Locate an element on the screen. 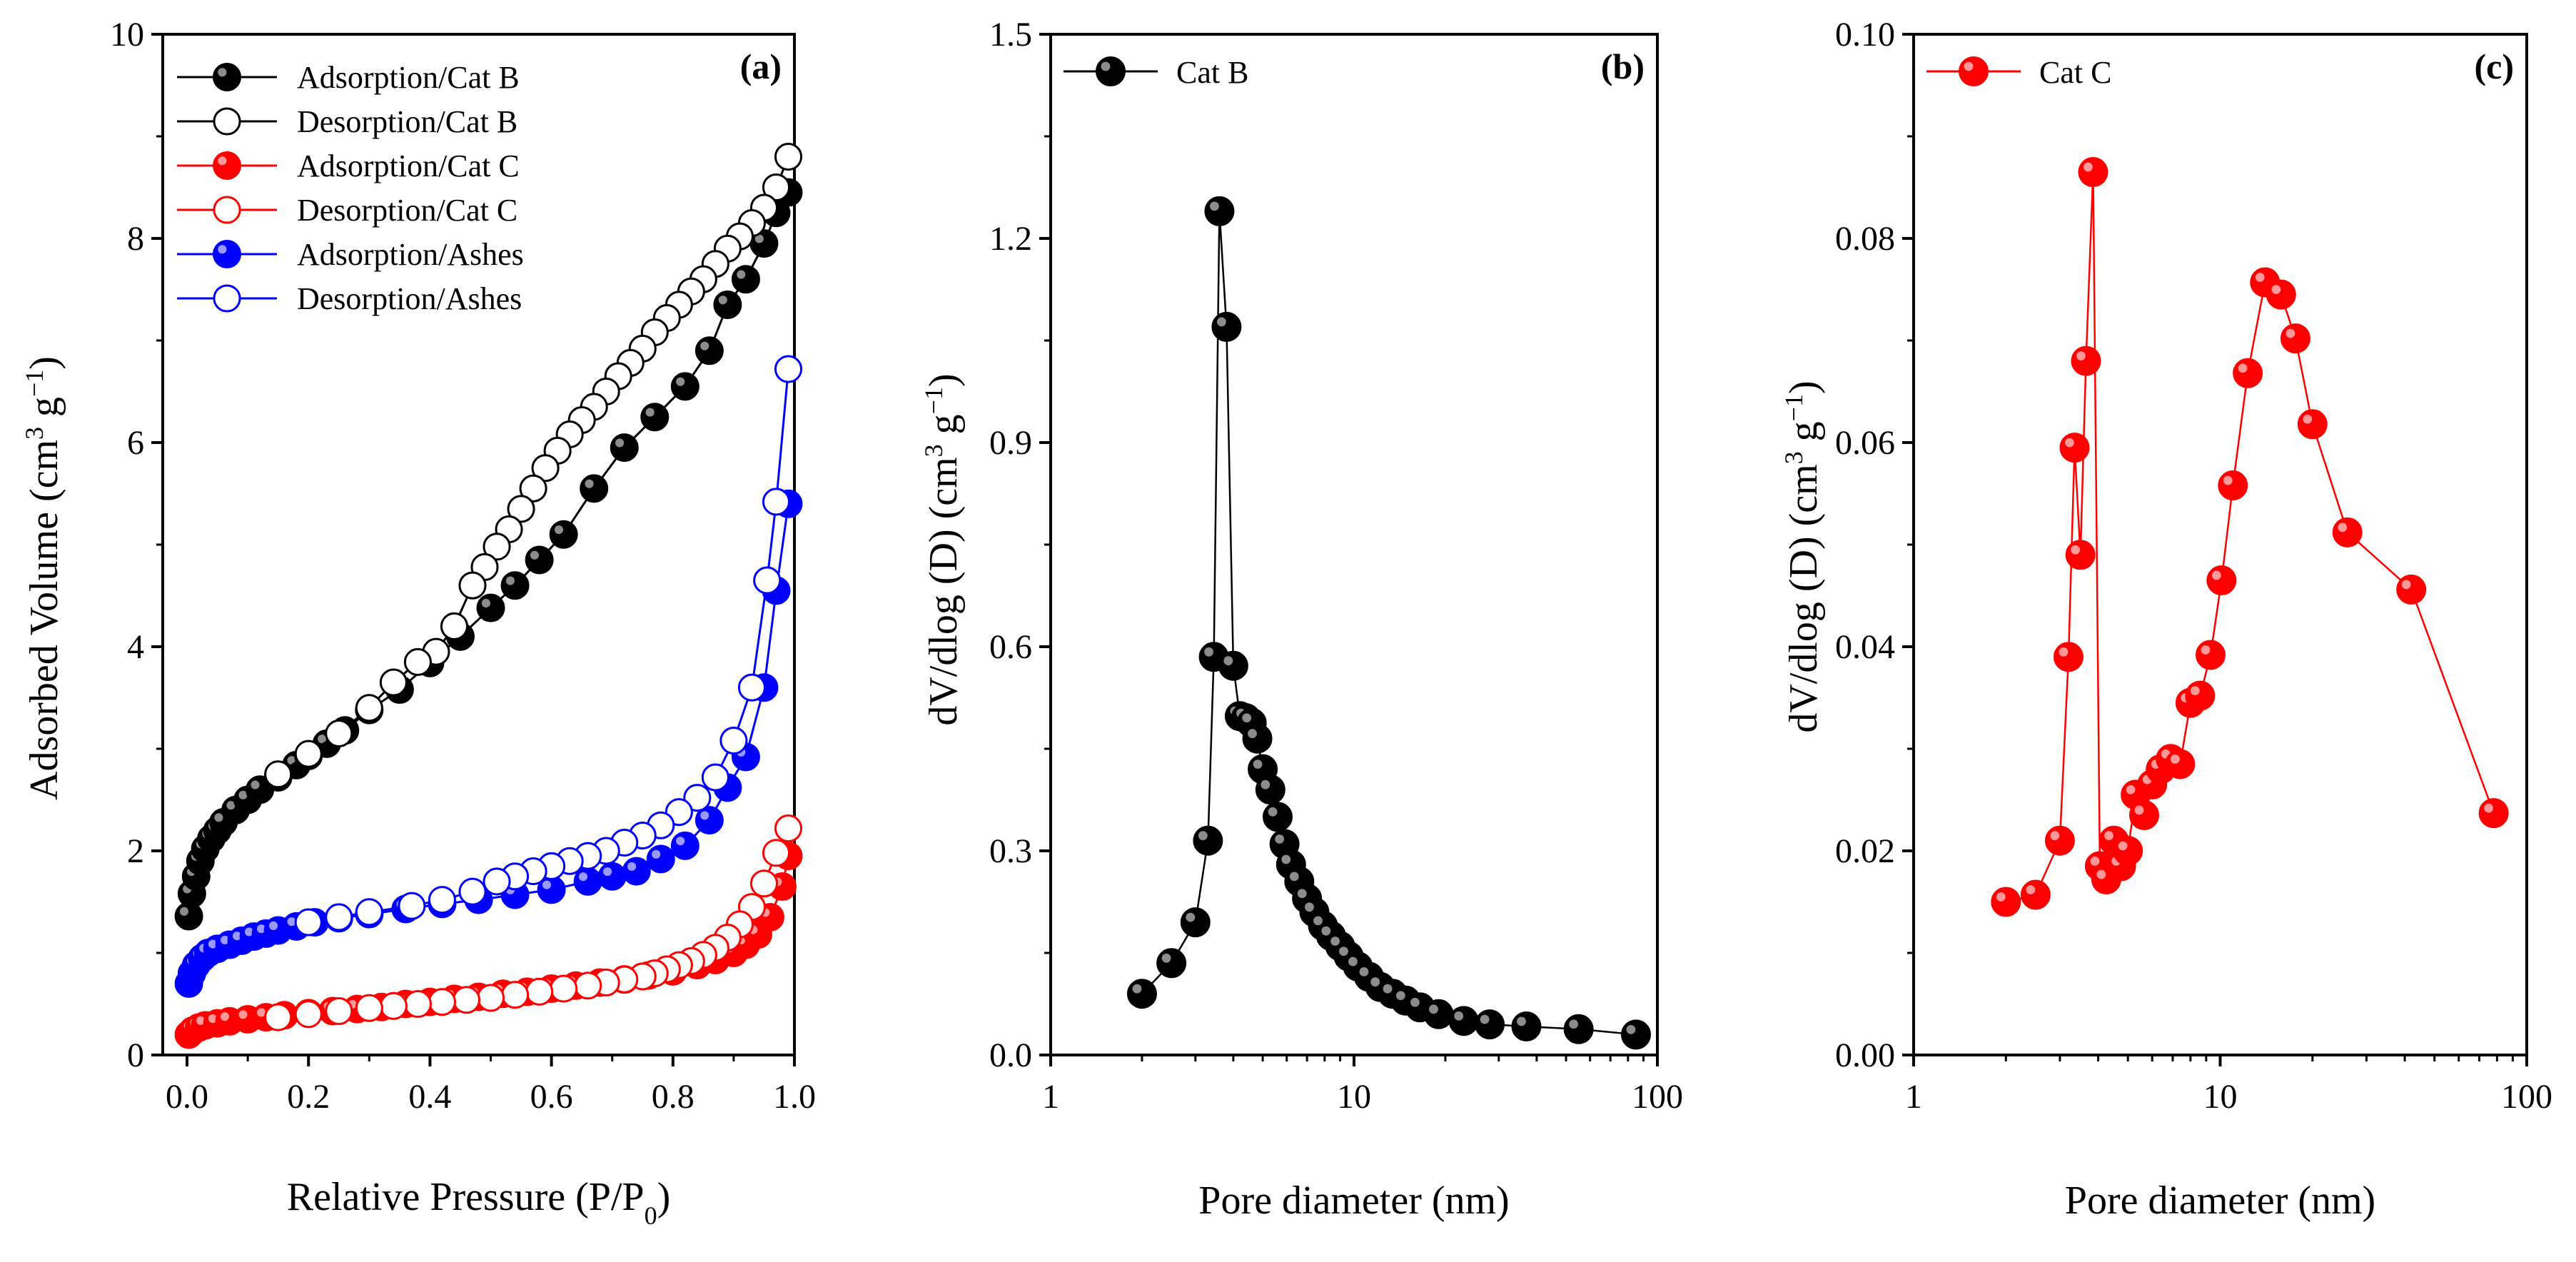  x-axis-title: Pore diameter (nm) is located at coordinates (2220, 1200).